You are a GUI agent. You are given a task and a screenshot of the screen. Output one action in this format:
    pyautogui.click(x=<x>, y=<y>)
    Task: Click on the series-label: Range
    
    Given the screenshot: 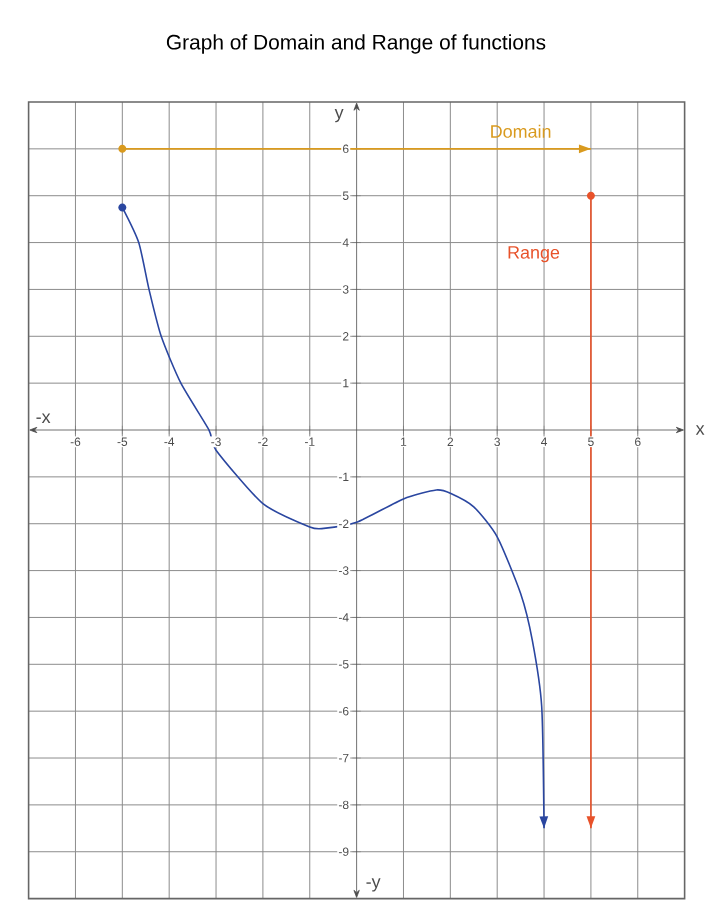 What is the action you would take?
    pyautogui.click(x=534, y=254)
    